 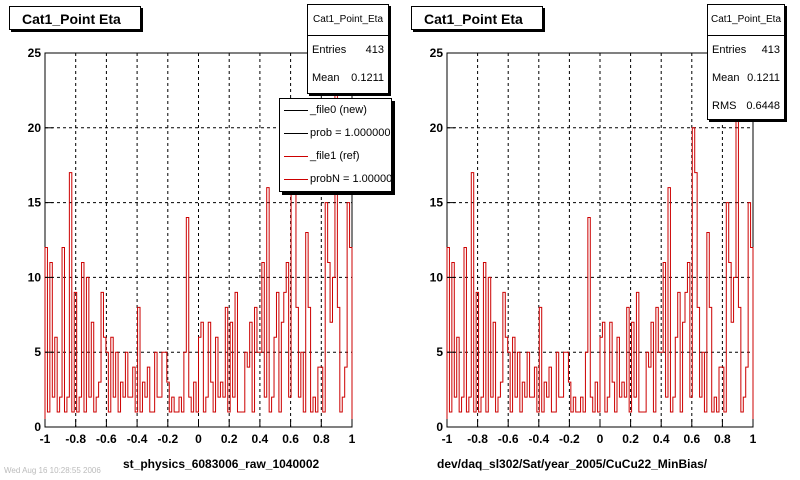 I want to click on right-stats-rms-key: RMS, so click(x=724, y=106).